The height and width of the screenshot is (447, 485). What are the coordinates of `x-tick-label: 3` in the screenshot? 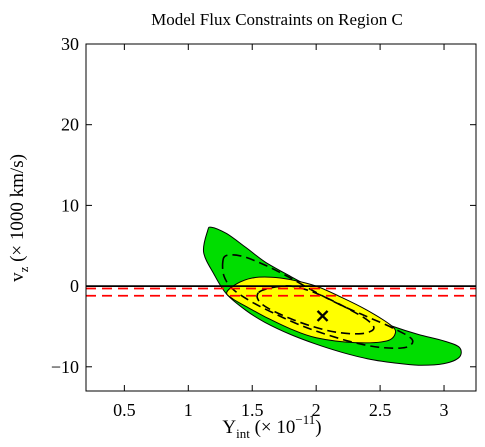 It's located at (444, 410).